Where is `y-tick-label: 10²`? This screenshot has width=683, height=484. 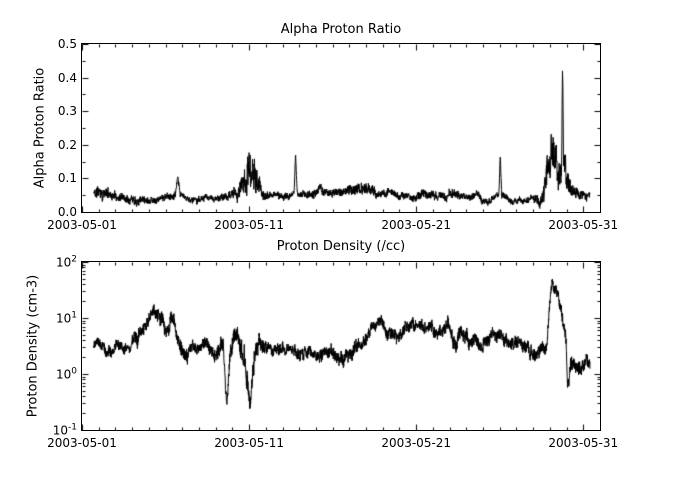
y-tick-label: 10² is located at coordinates (66, 262).